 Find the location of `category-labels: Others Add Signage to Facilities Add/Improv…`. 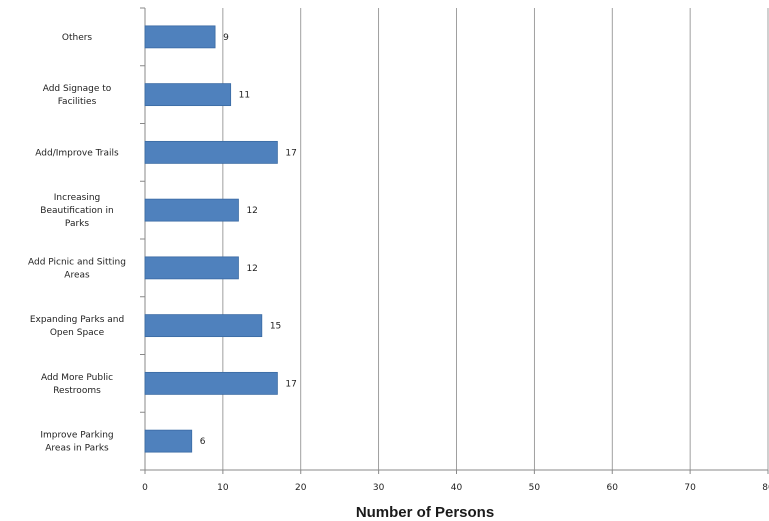

category-labels: Others Add Signage to Facilities Add/Improv… is located at coordinates (77, 243).